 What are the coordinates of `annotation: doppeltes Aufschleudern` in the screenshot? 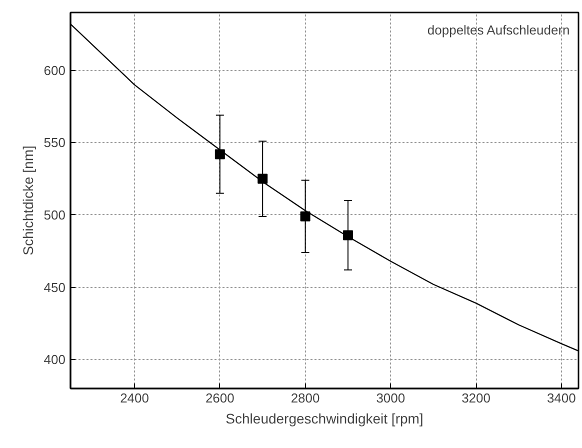 It's located at (498, 30).